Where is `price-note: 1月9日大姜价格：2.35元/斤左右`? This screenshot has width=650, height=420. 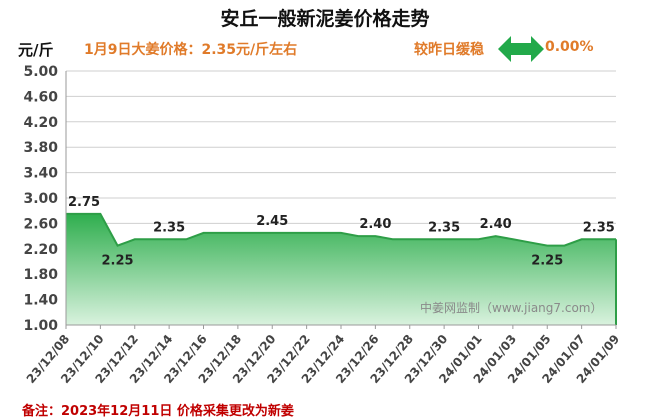 price-note: 1月9日大姜价格：2.35元/斤左右 is located at coordinates (191, 50).